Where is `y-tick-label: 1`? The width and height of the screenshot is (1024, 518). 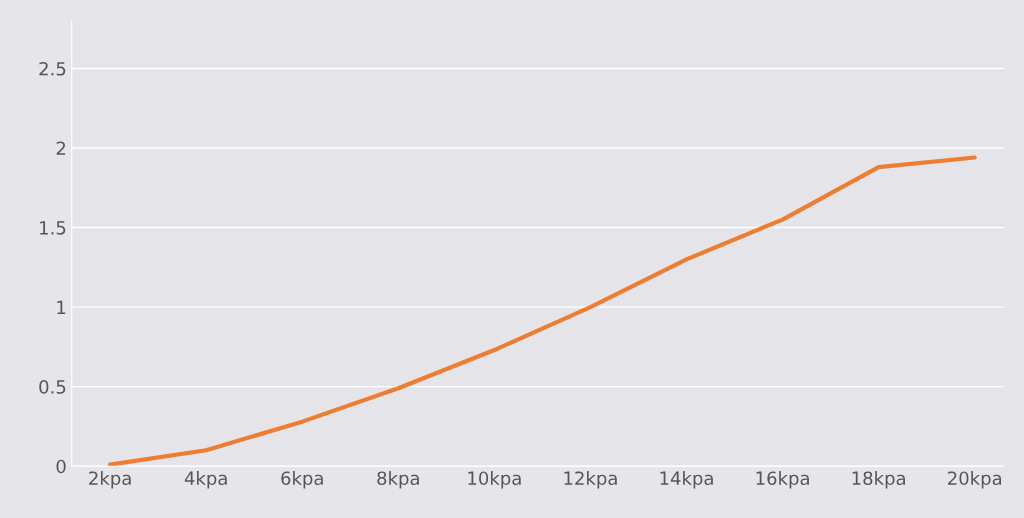 y-tick-label: 1 is located at coordinates (61, 307).